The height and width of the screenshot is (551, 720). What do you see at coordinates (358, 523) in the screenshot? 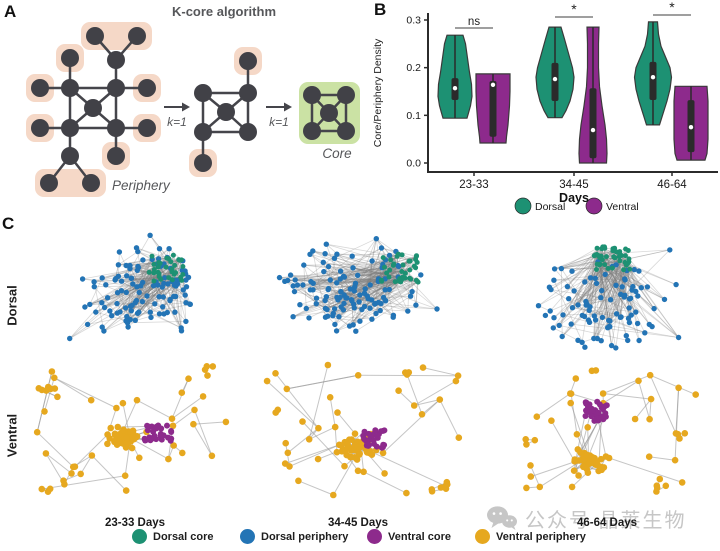
I see `col-label-34-45-days: 34-45 Days` at bounding box center [358, 523].